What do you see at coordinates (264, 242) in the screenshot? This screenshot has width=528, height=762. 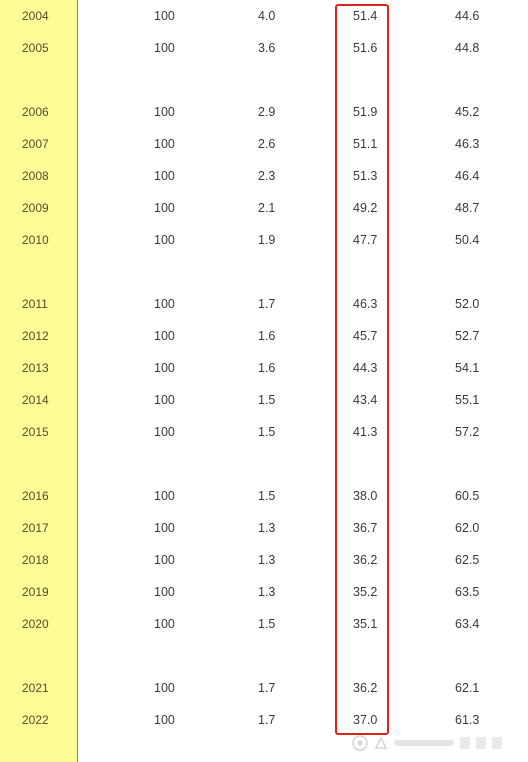 I see `table-row: 2010 100 1.9 47.7 50.4` at bounding box center [264, 242].